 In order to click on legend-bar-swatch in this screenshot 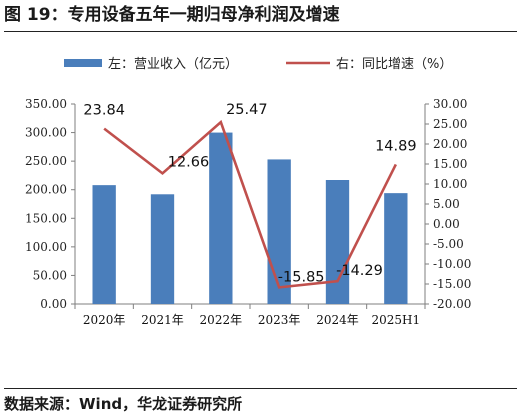, I will do `click(83, 63)`.